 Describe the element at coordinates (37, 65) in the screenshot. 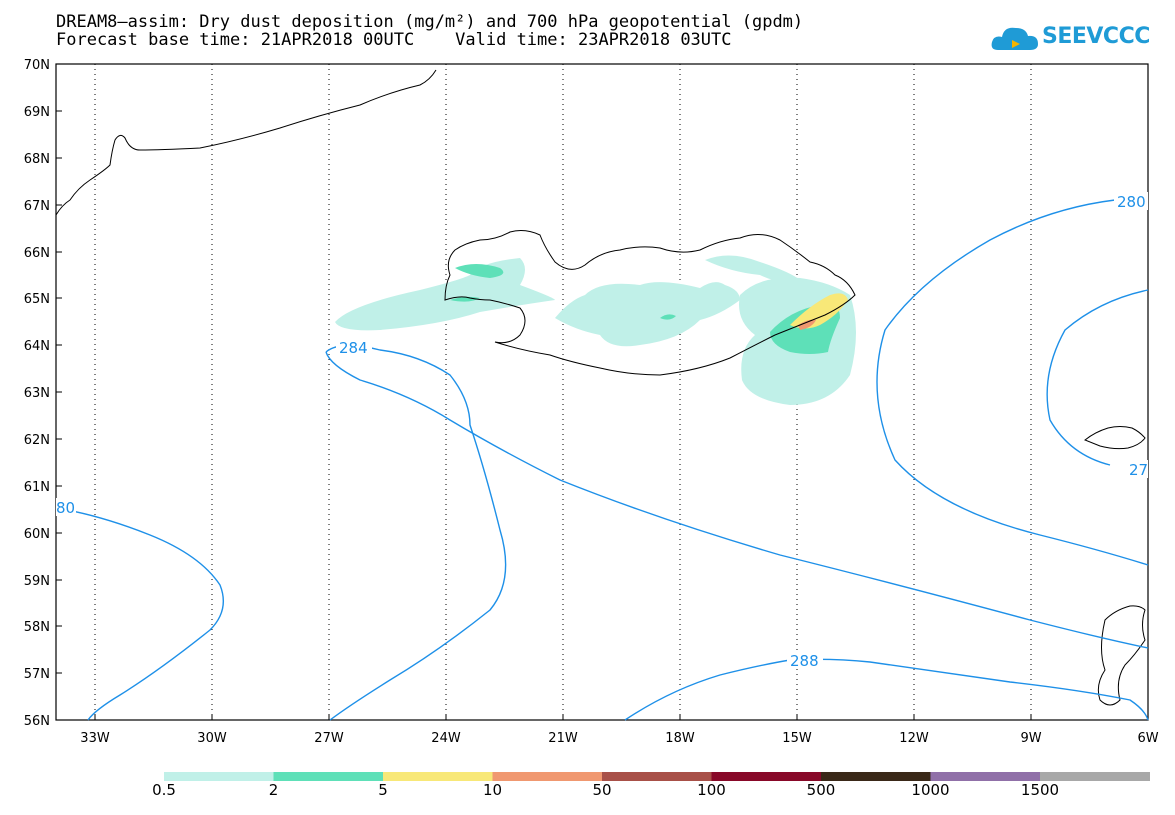

I see `lat-label-70n: 70N` at that location.